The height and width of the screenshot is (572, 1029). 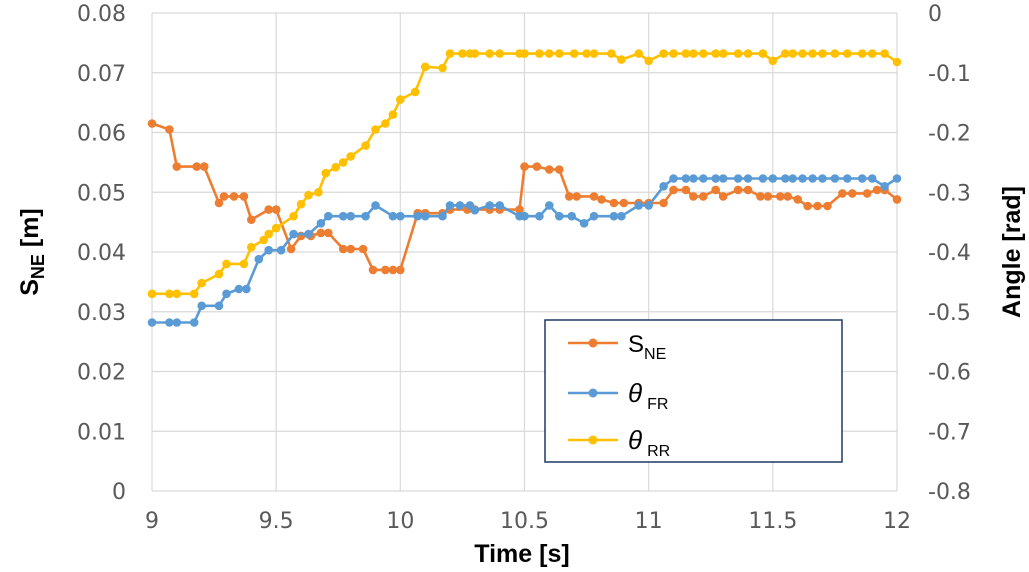 What do you see at coordinates (30, 231) in the screenshot?
I see `left-y-axis-title-unit: [m]` at bounding box center [30, 231].